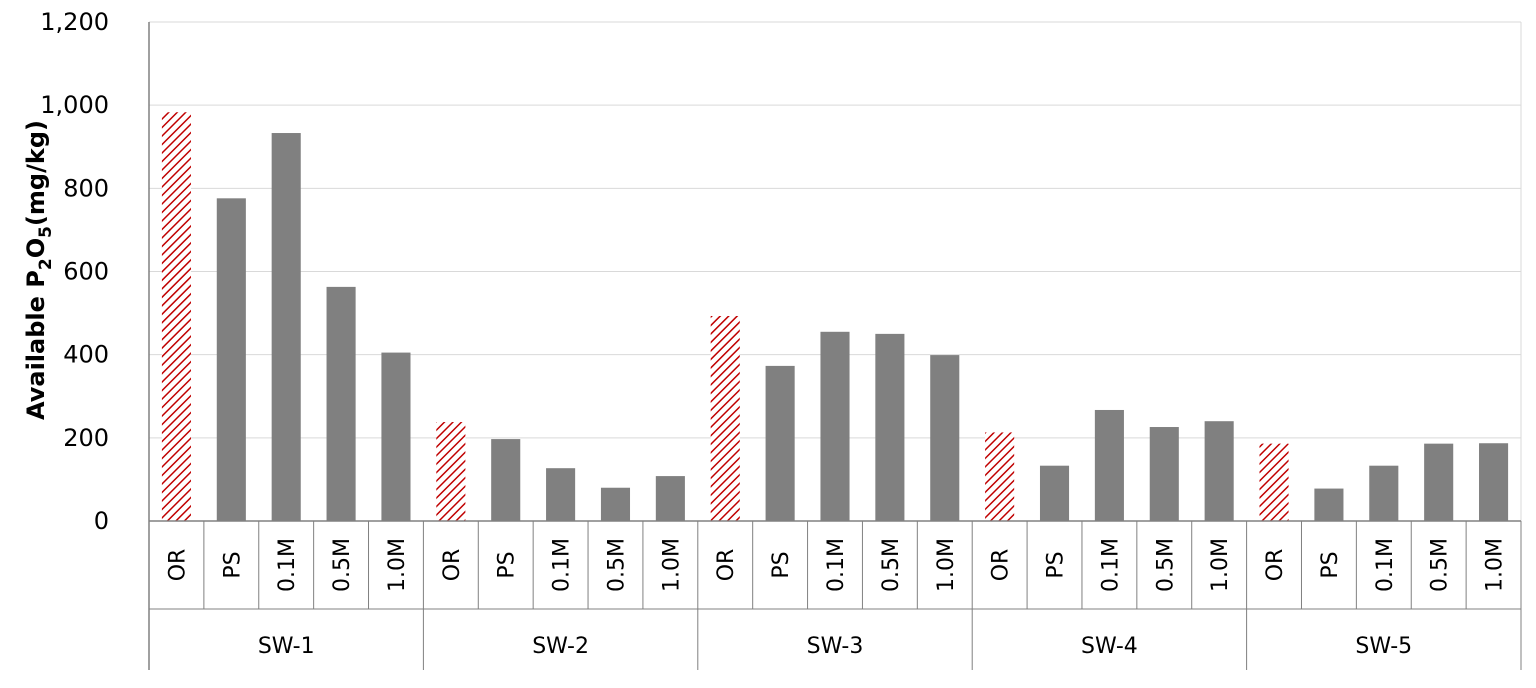 Image resolution: width=1536 pixels, height=688 pixels. Describe the element at coordinates (945, 438) in the screenshot. I see `bar-sw-3-10m` at that location.